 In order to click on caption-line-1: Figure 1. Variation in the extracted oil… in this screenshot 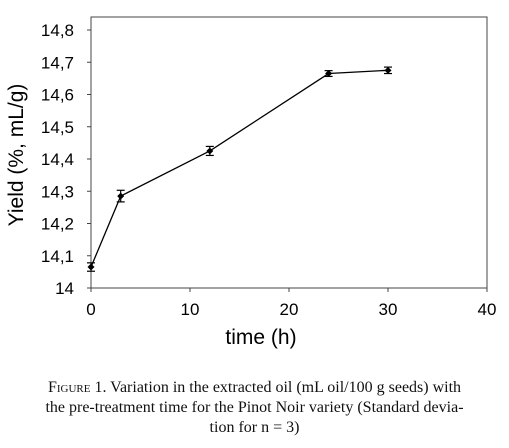, I will do `click(254, 388)`.